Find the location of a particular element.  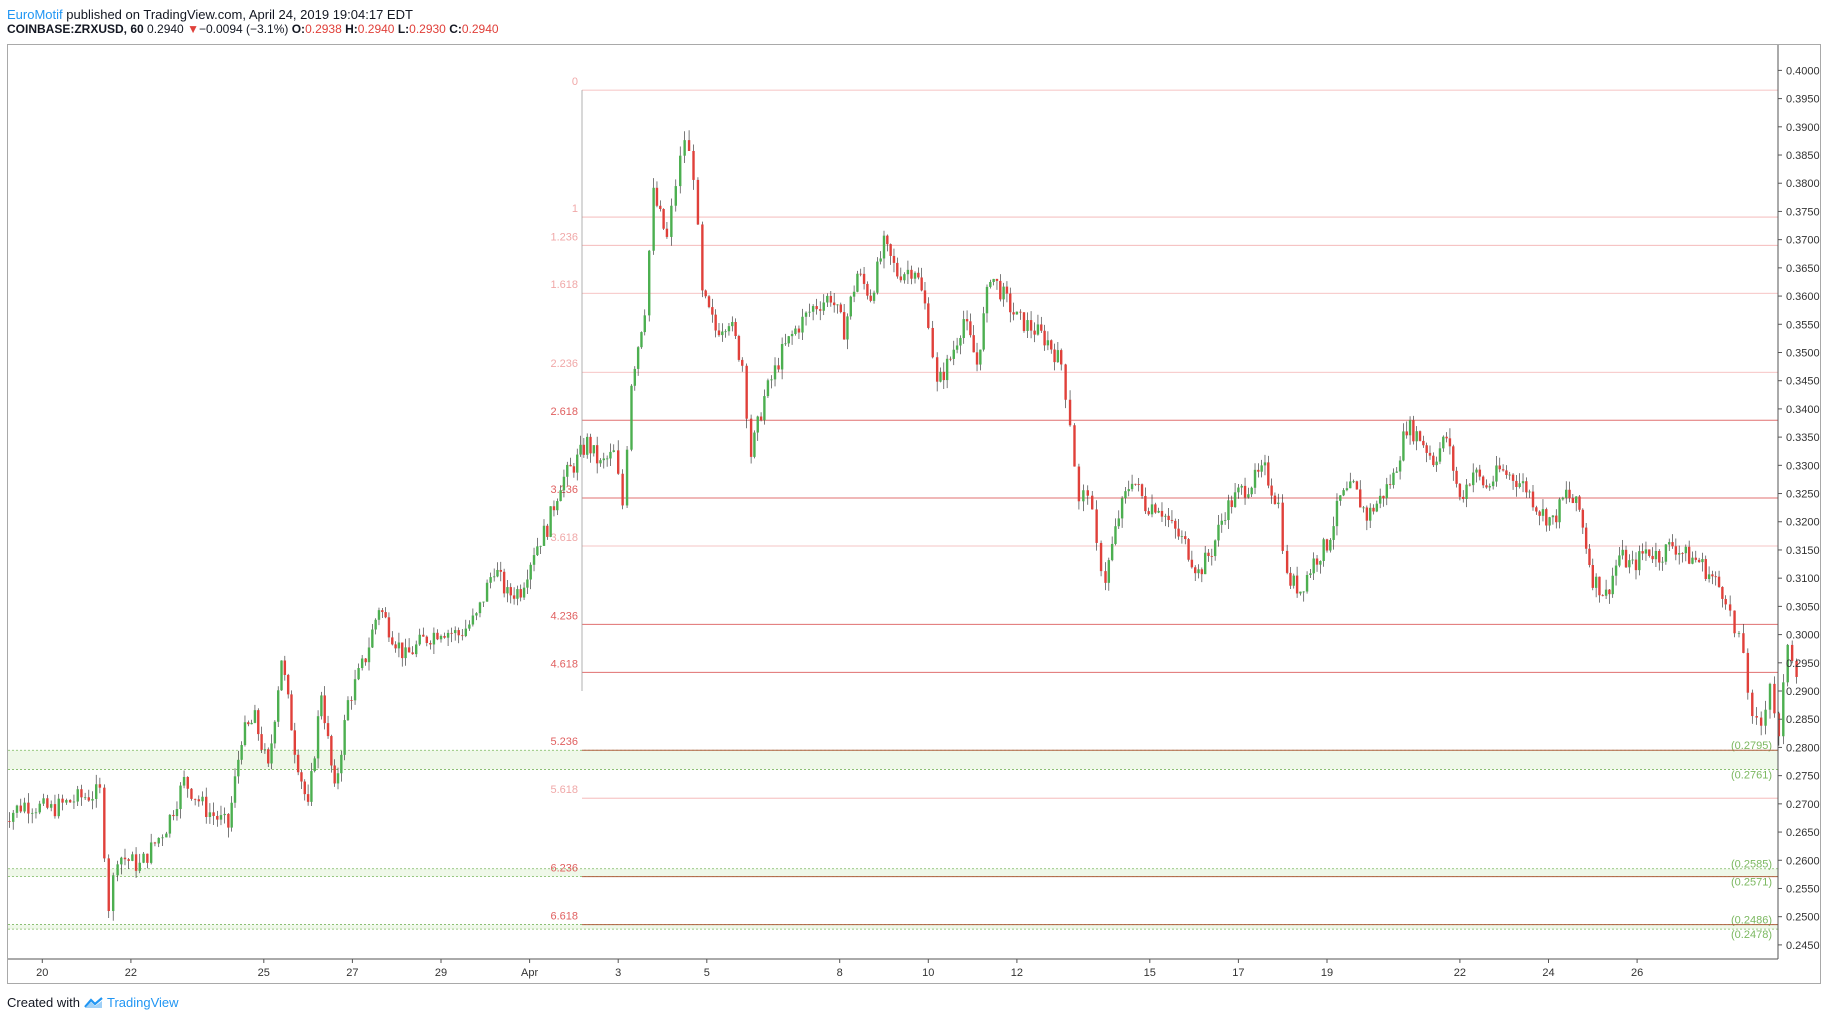

fib-level-label: 0 is located at coordinates (575, 82).